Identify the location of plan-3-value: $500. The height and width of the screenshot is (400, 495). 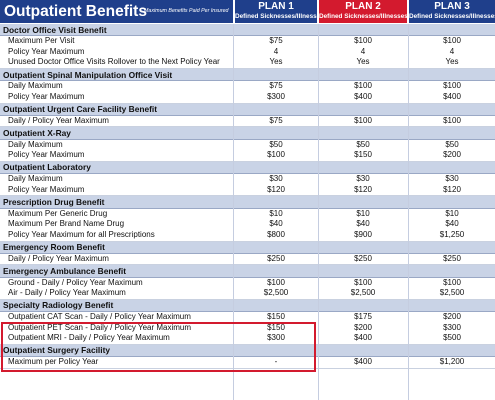
(452, 338).